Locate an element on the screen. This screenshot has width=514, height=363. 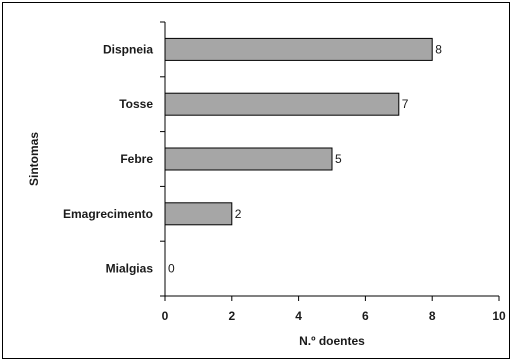
x-axis-title: N.º doentes is located at coordinates (332, 341).